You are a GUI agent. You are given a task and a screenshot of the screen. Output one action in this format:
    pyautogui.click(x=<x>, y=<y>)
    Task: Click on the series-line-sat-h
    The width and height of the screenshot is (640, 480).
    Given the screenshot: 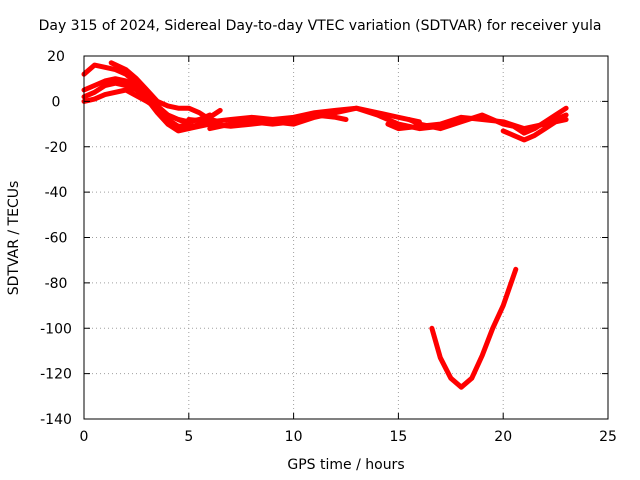 What is the action you would take?
    pyautogui.click(x=278, y=122)
    